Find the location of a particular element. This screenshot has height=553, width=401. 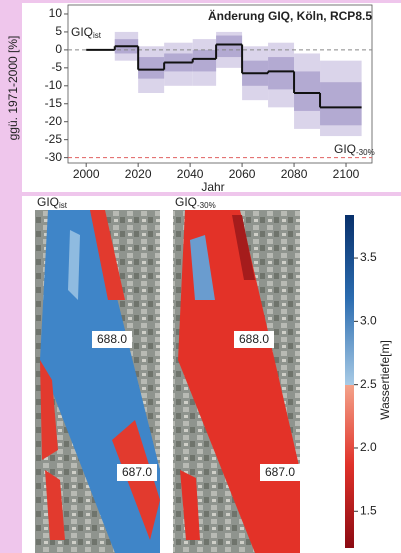

annotation: GIQ-30% is located at coordinates (354, 149).